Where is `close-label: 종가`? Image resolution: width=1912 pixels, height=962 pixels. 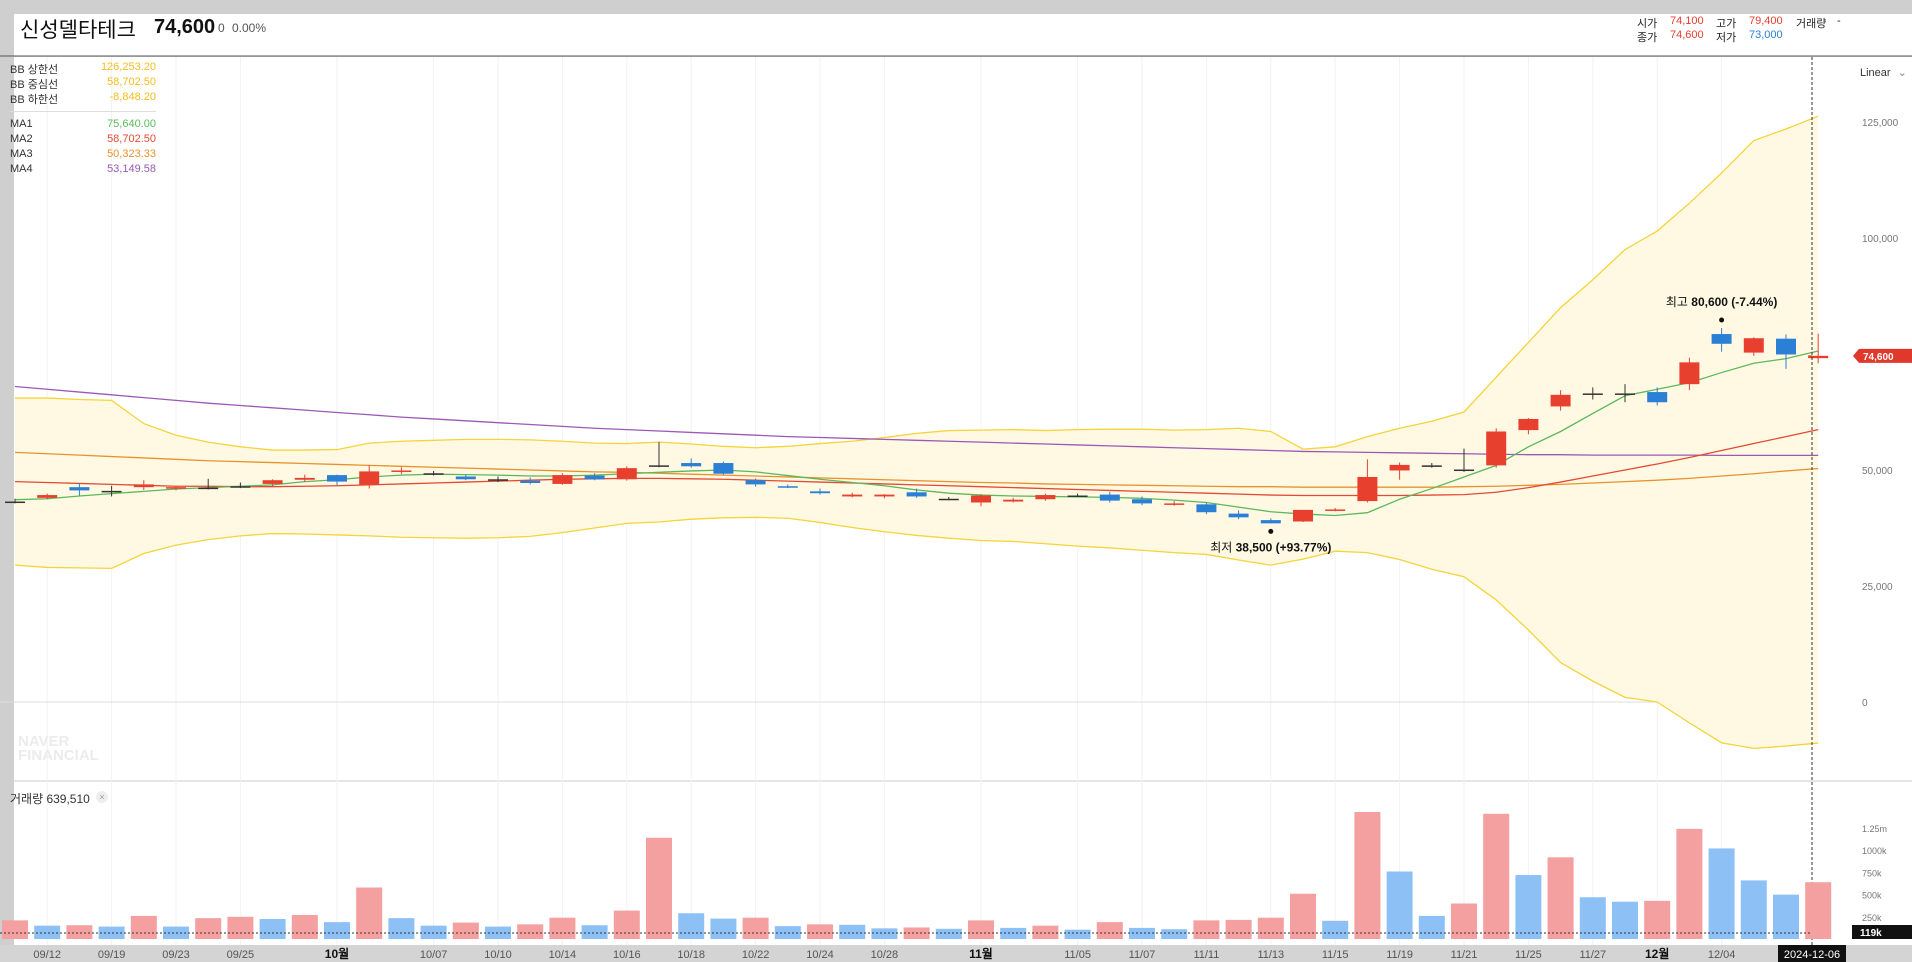 close-label: 종가 is located at coordinates (1647, 38).